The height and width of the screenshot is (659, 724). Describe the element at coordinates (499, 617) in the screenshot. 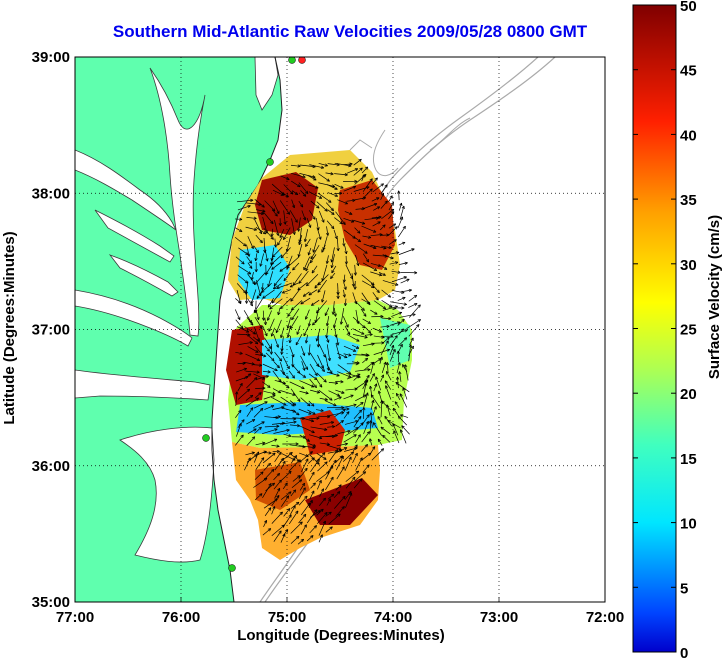

I see `x-tick-label: 73:00` at that location.